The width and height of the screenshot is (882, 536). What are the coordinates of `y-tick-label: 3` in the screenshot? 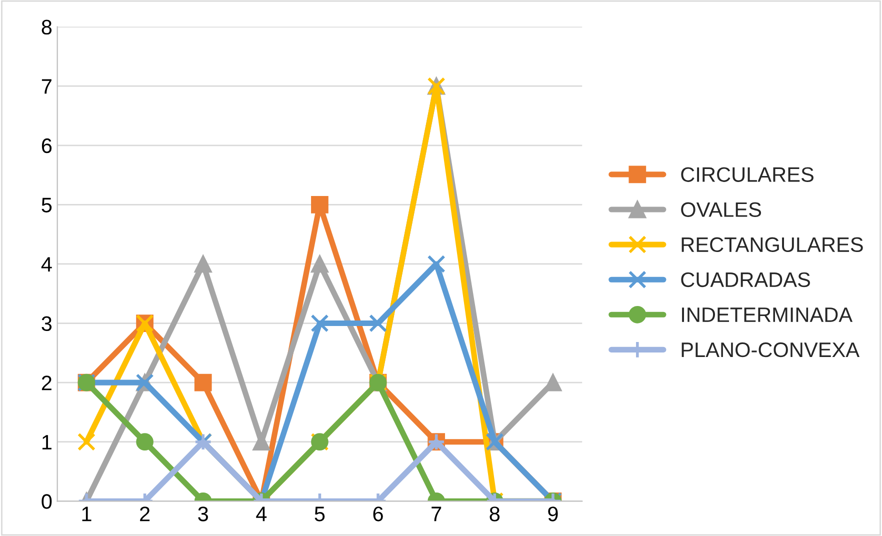 It's located at (47, 324).